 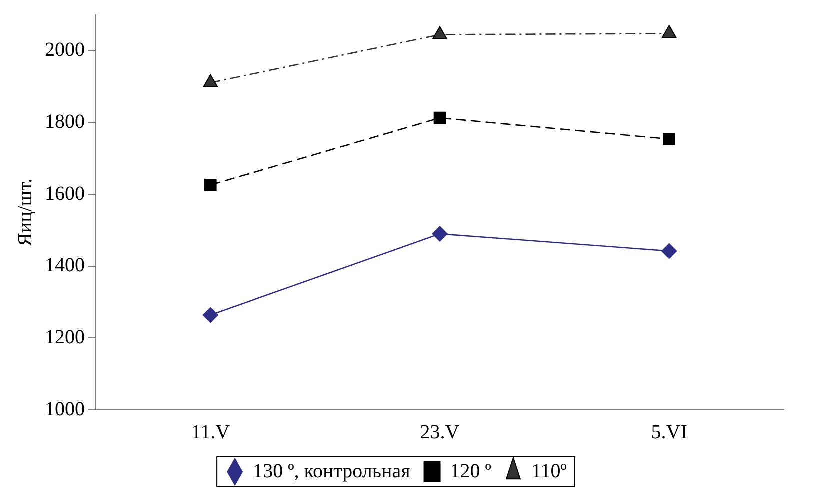 What do you see at coordinates (669, 432) in the screenshot?
I see `x-tick-label: 5.VI` at bounding box center [669, 432].